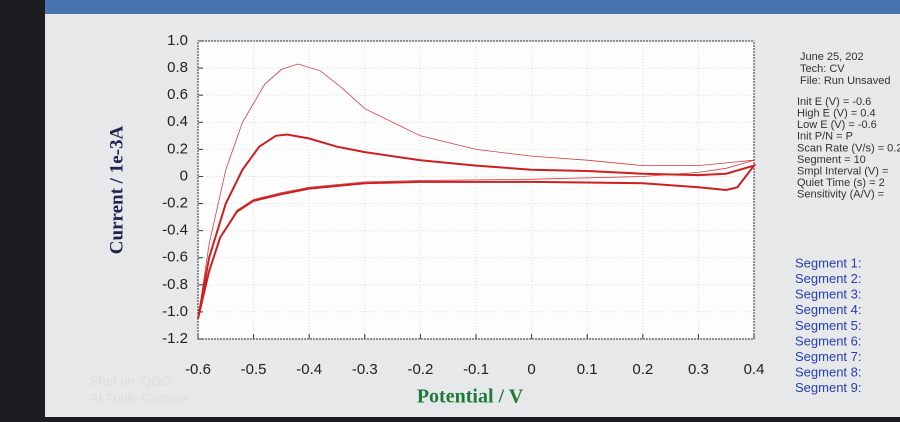 Image resolution: width=900 pixels, height=422 pixels. What do you see at coordinates (837, 125) in the screenshot?
I see `info-line: Low E (V) = -0.6` at bounding box center [837, 125].